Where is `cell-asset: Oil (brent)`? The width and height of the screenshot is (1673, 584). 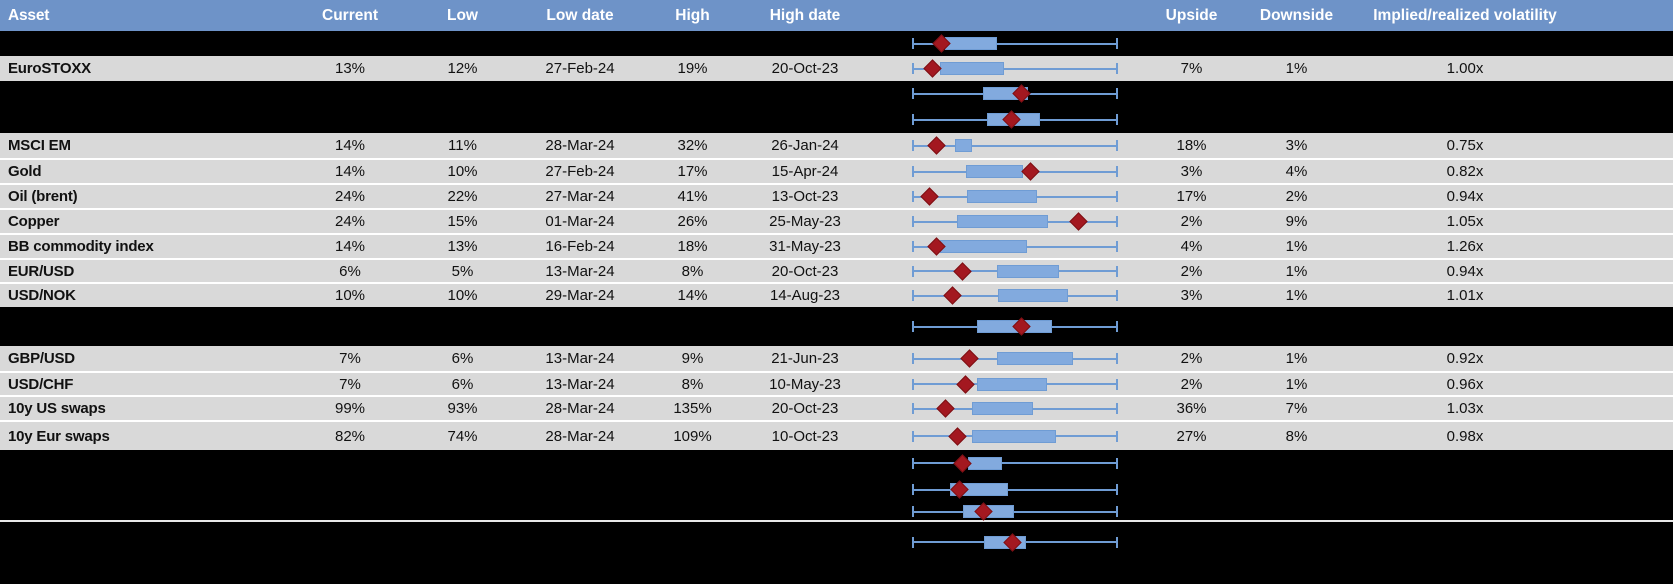 cell-asset: Oil (brent) is located at coordinates (43, 196).